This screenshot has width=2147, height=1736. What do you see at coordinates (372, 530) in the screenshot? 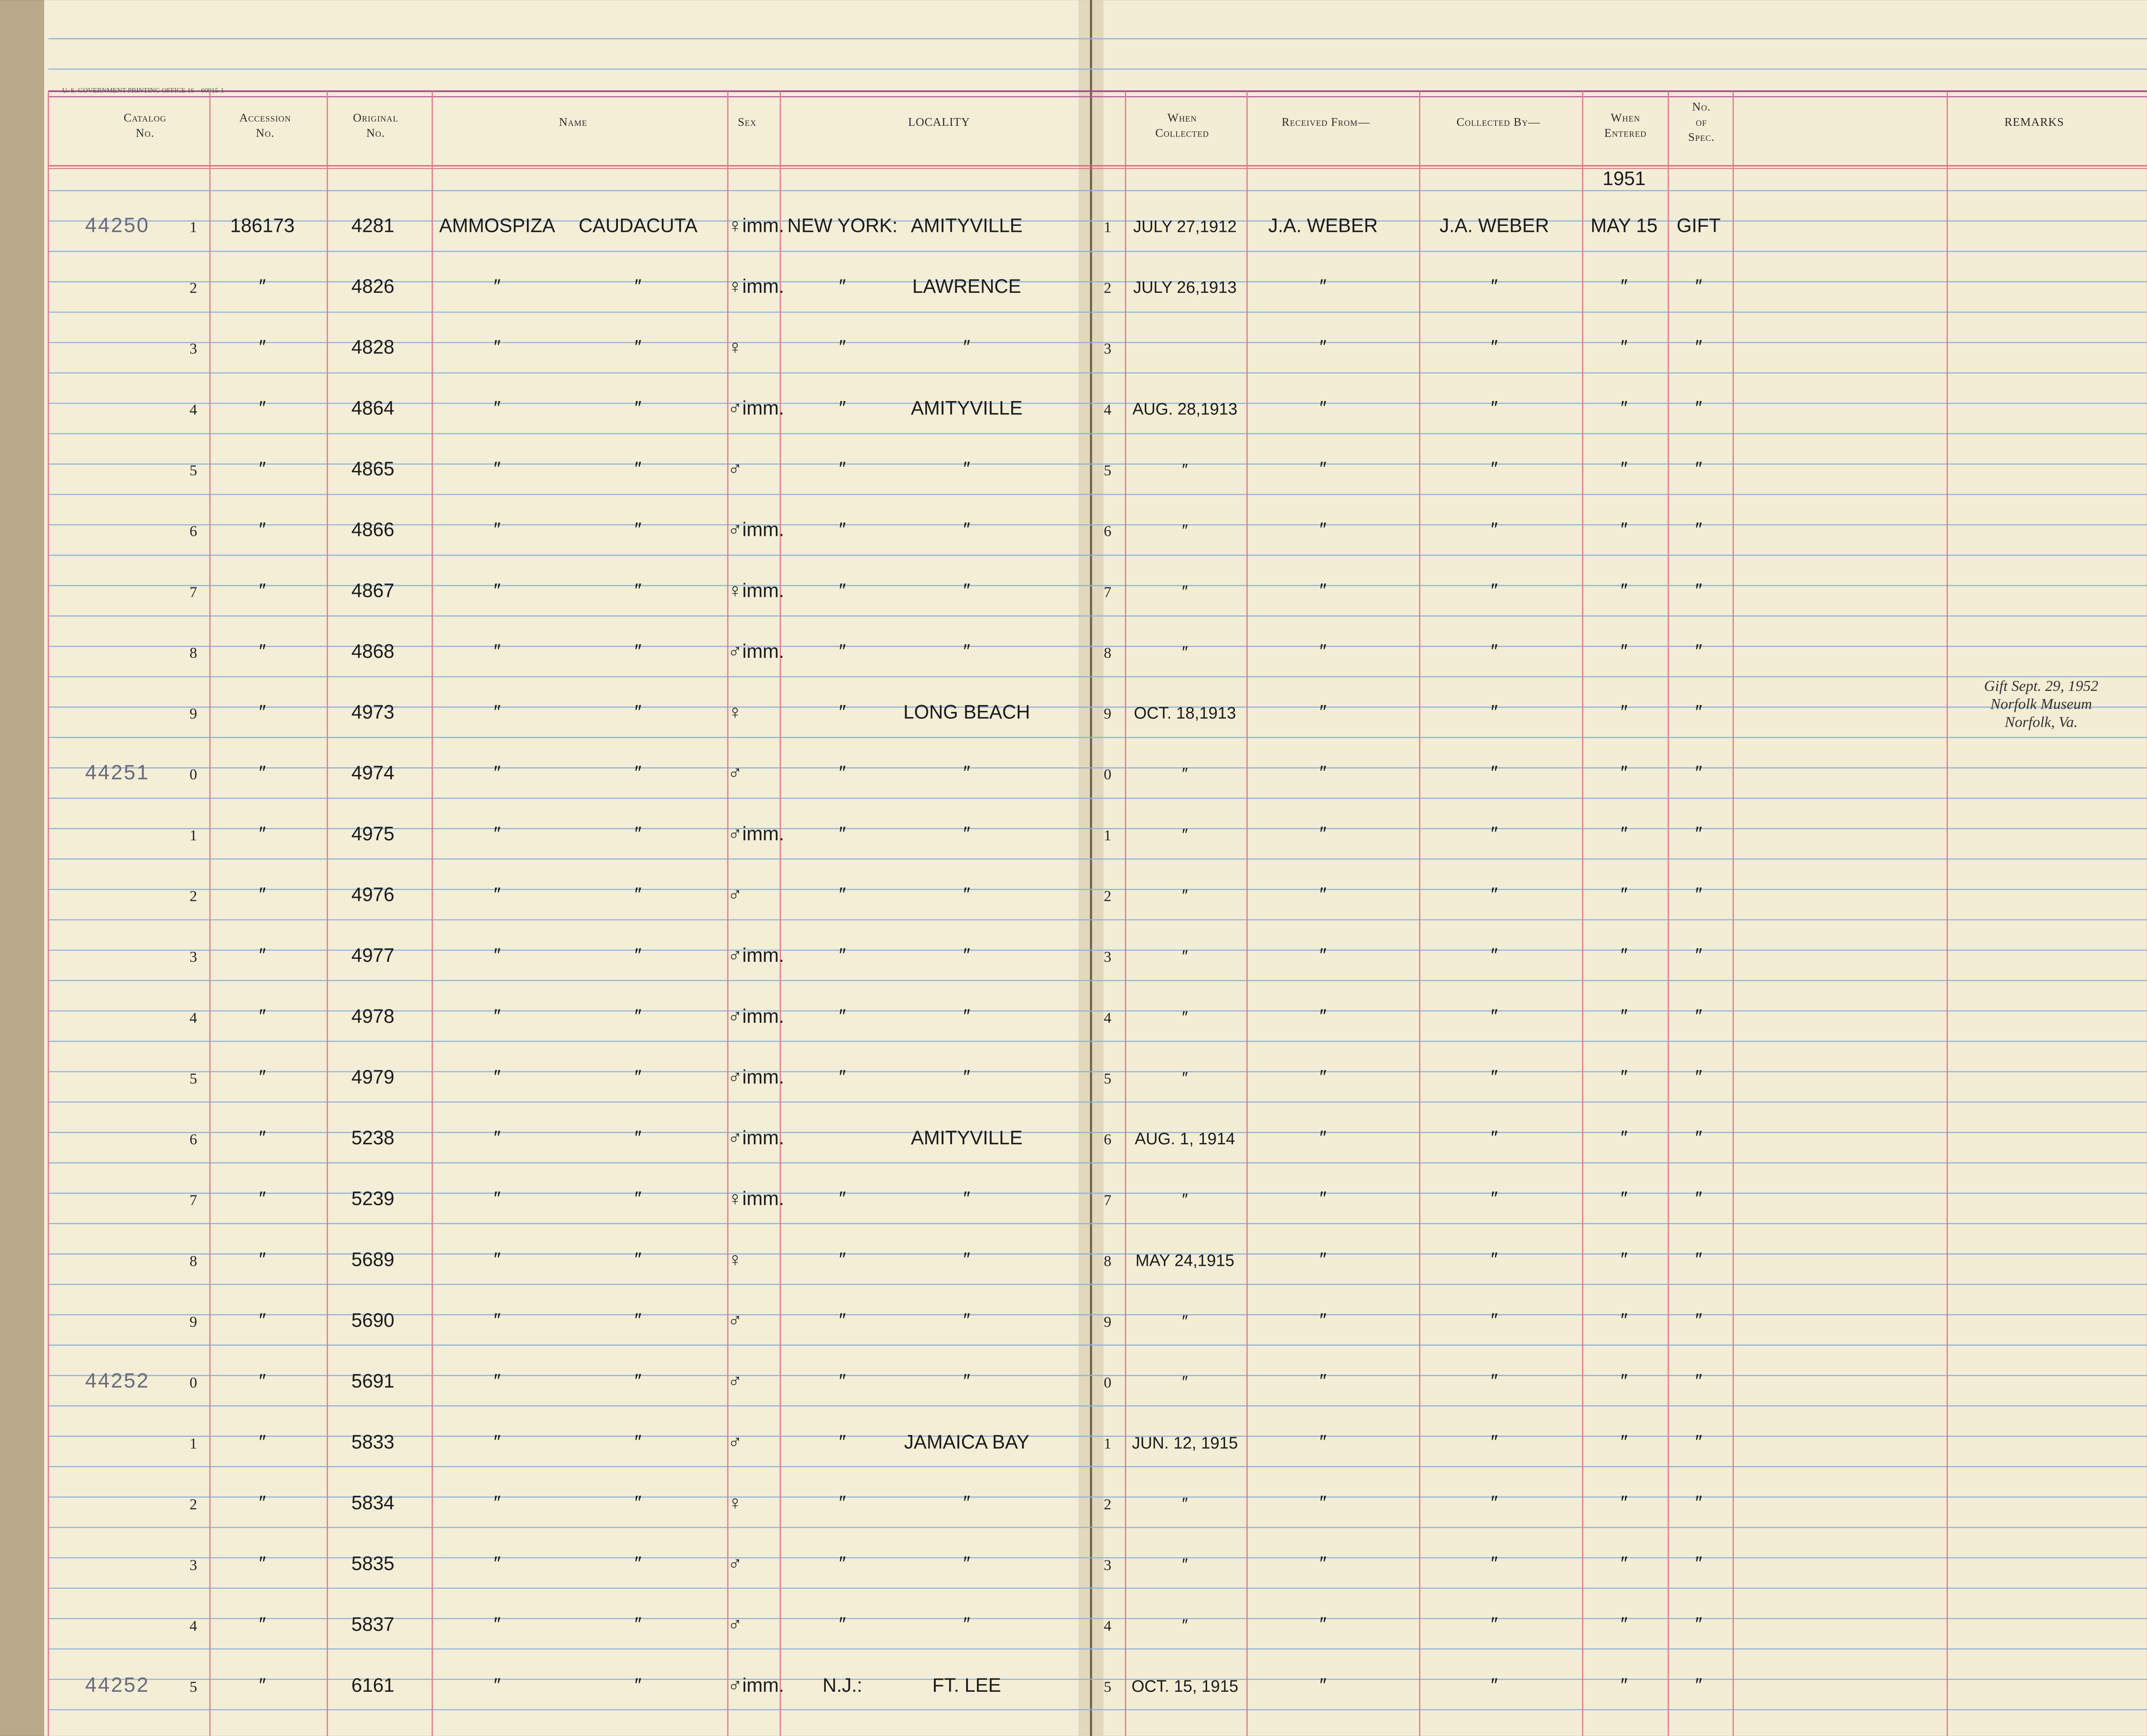
I see `original-no: 4866` at bounding box center [372, 530].